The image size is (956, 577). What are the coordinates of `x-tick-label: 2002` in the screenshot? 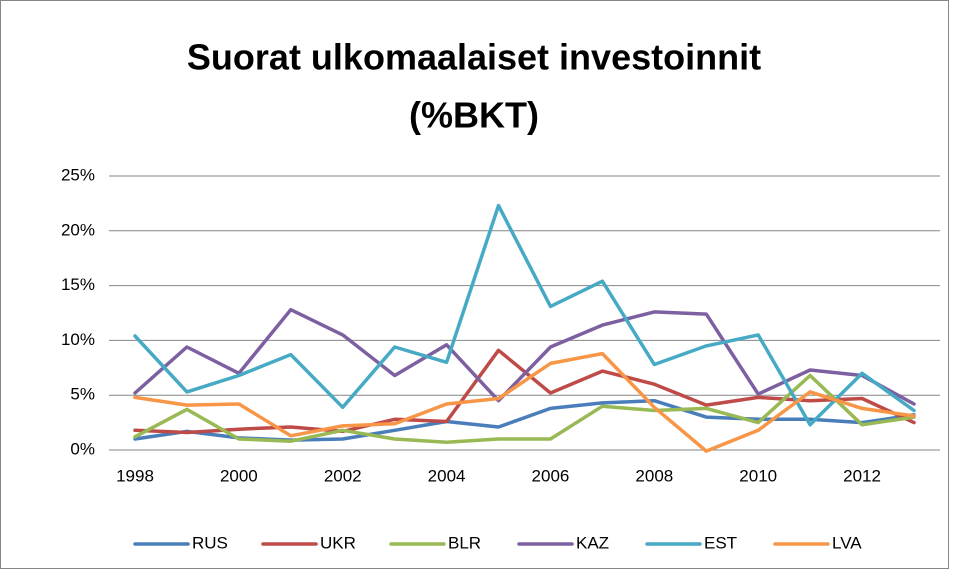 It's located at (343, 475).